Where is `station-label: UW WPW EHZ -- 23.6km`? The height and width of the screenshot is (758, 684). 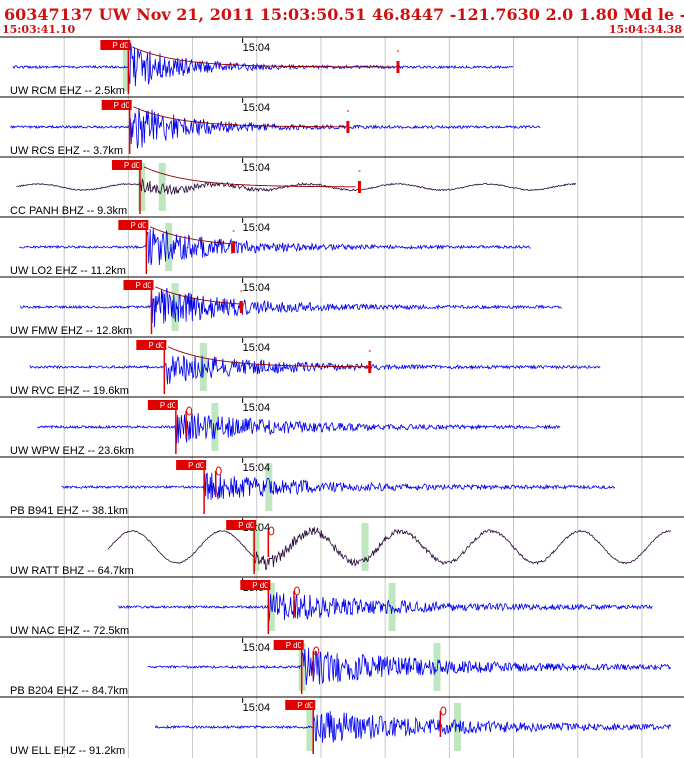
station-label: UW WPW EHZ -- 23.6km is located at coordinates (72, 451).